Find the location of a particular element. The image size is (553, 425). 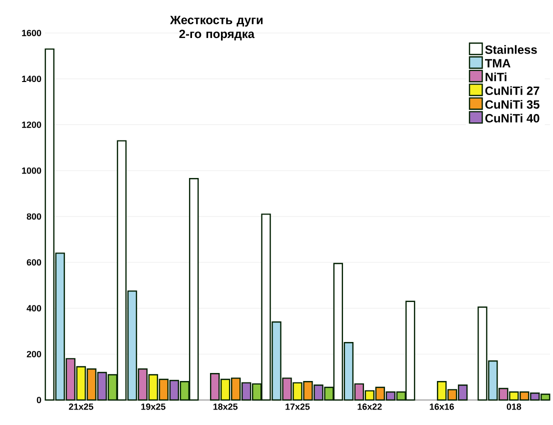

x-tick-label: 16x22 is located at coordinates (370, 407).